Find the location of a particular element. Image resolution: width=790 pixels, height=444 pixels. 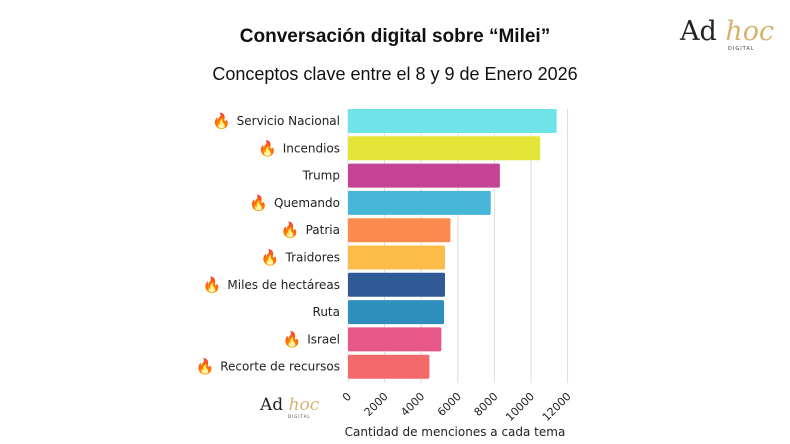

x-tick-label: 0 is located at coordinates (347, 397).